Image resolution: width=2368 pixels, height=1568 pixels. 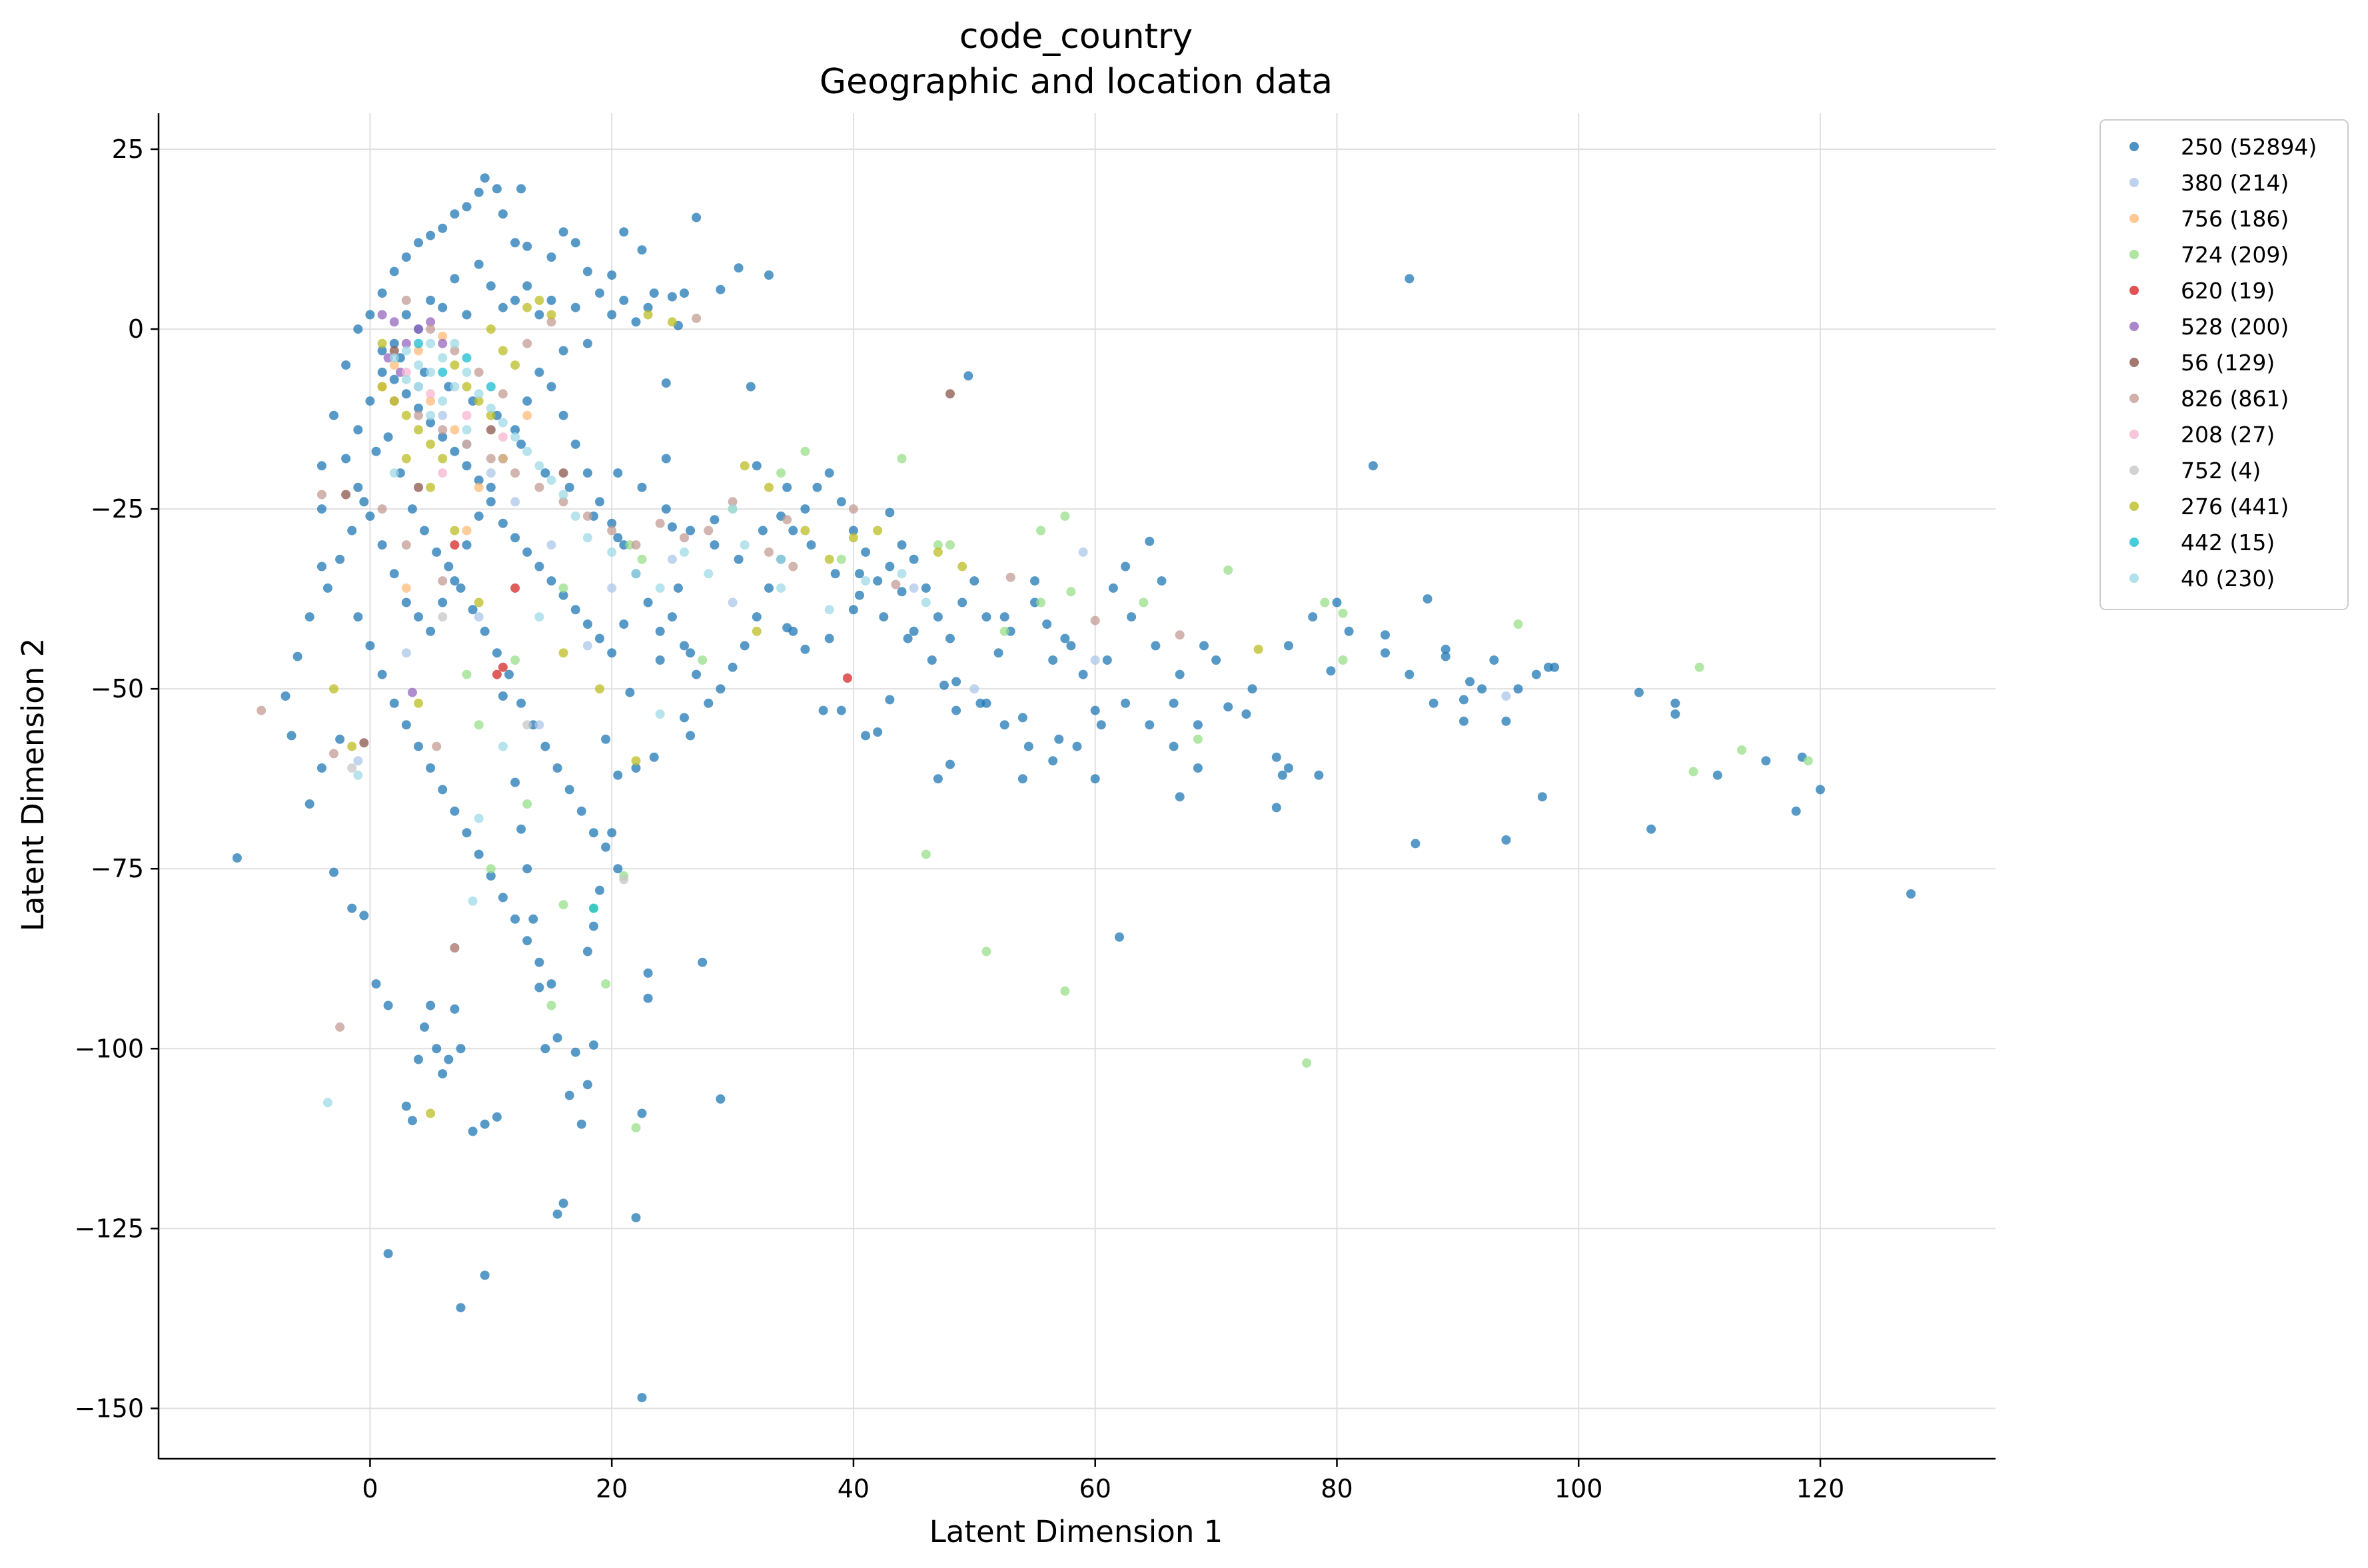 I want to click on y-tick-label: −25, so click(x=117, y=509).